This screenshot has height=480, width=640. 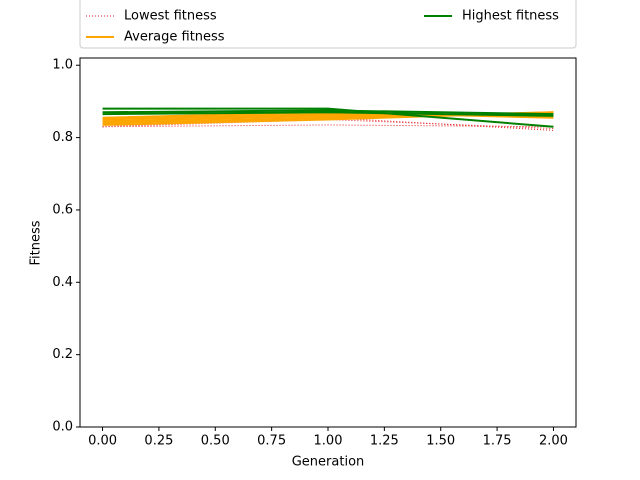 What do you see at coordinates (62, 137) in the screenshot?
I see `y-tick-label: 0.8` at bounding box center [62, 137].